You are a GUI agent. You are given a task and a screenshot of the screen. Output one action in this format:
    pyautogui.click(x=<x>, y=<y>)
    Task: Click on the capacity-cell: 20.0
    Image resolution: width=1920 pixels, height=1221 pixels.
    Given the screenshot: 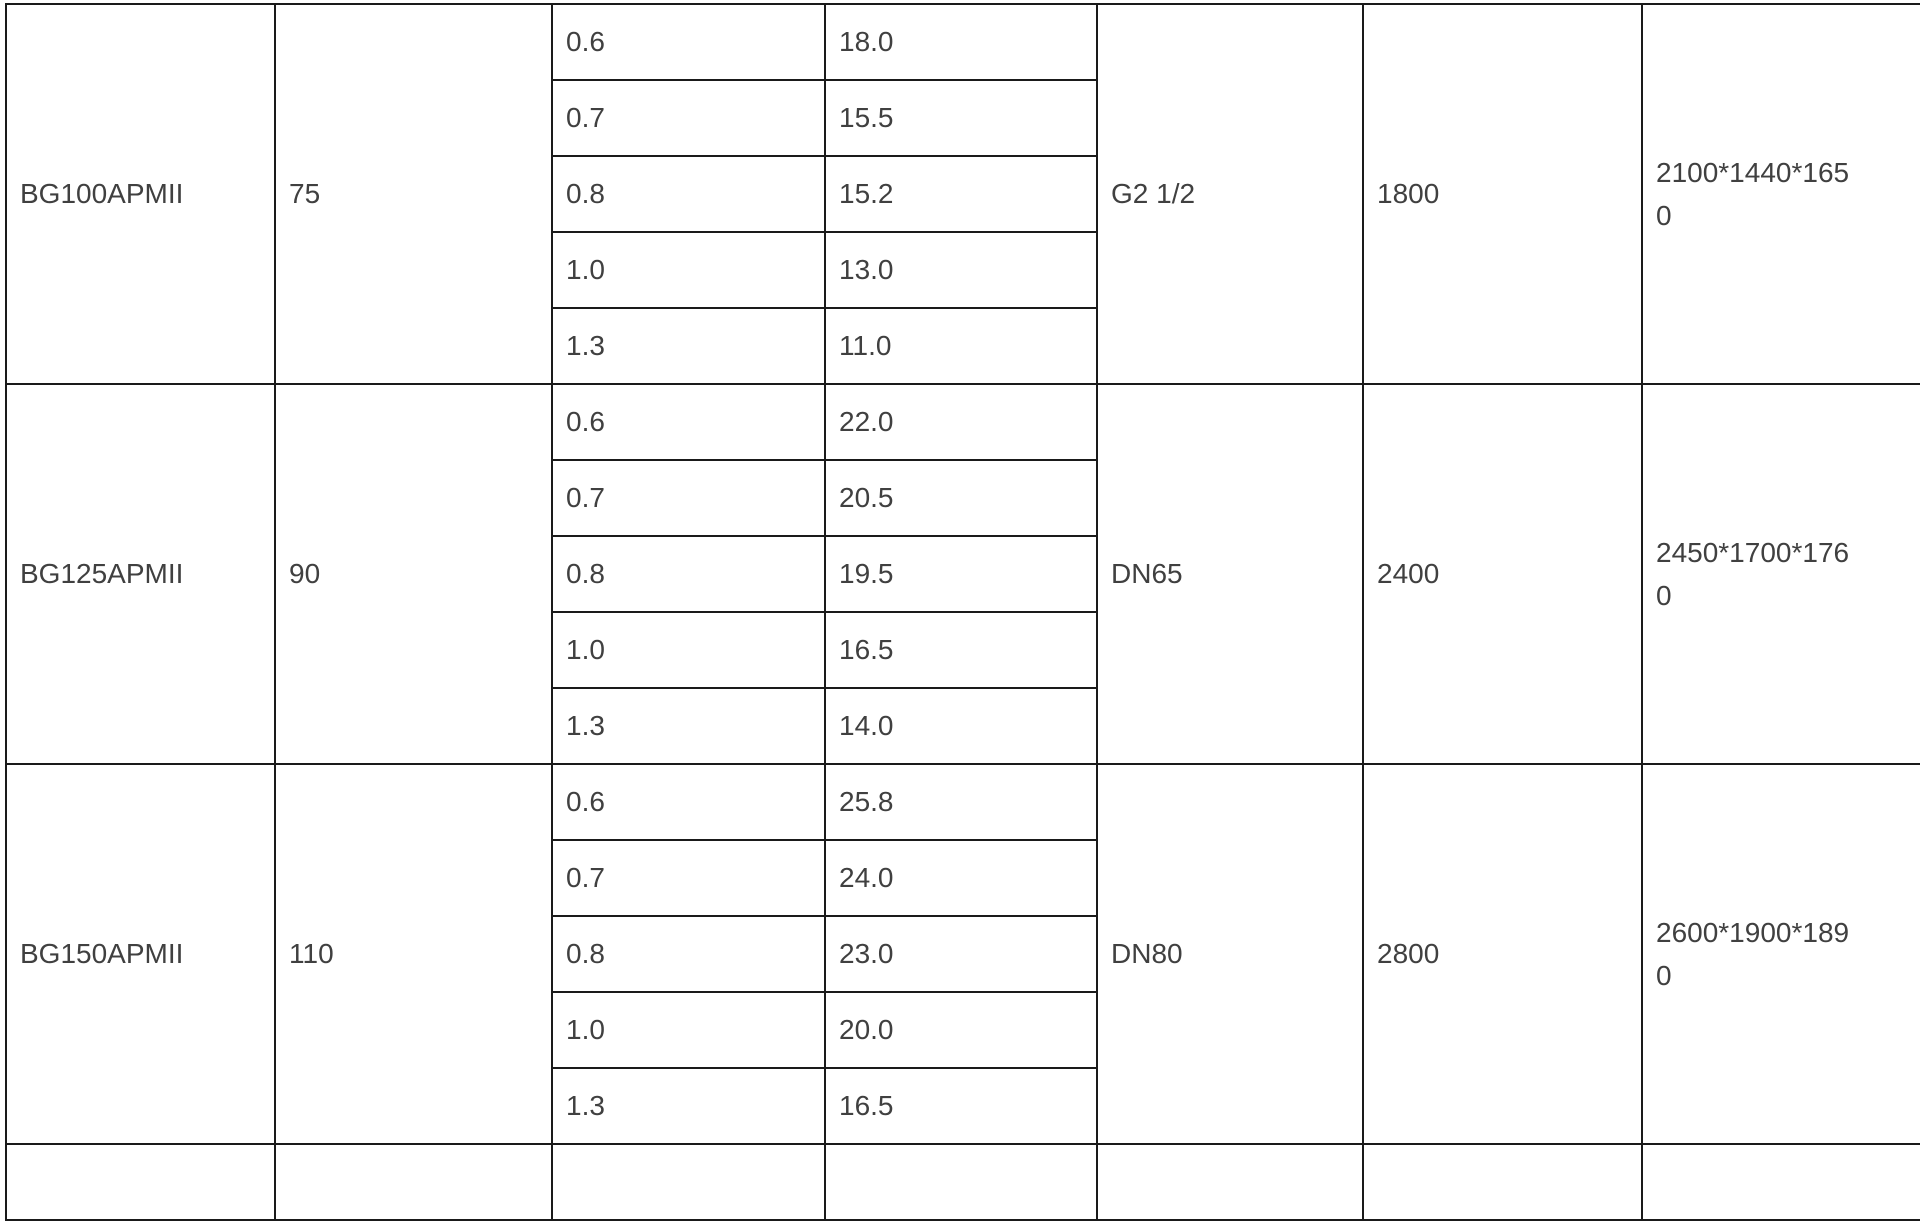 What is the action you would take?
    pyautogui.click(x=961, y=1030)
    